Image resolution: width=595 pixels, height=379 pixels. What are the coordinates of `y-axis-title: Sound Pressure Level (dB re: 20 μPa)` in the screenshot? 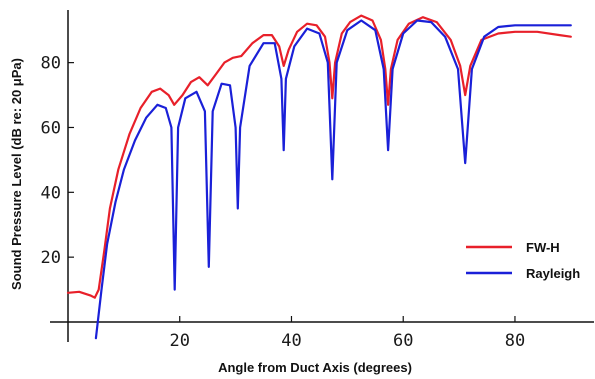 It's located at (16, 174).